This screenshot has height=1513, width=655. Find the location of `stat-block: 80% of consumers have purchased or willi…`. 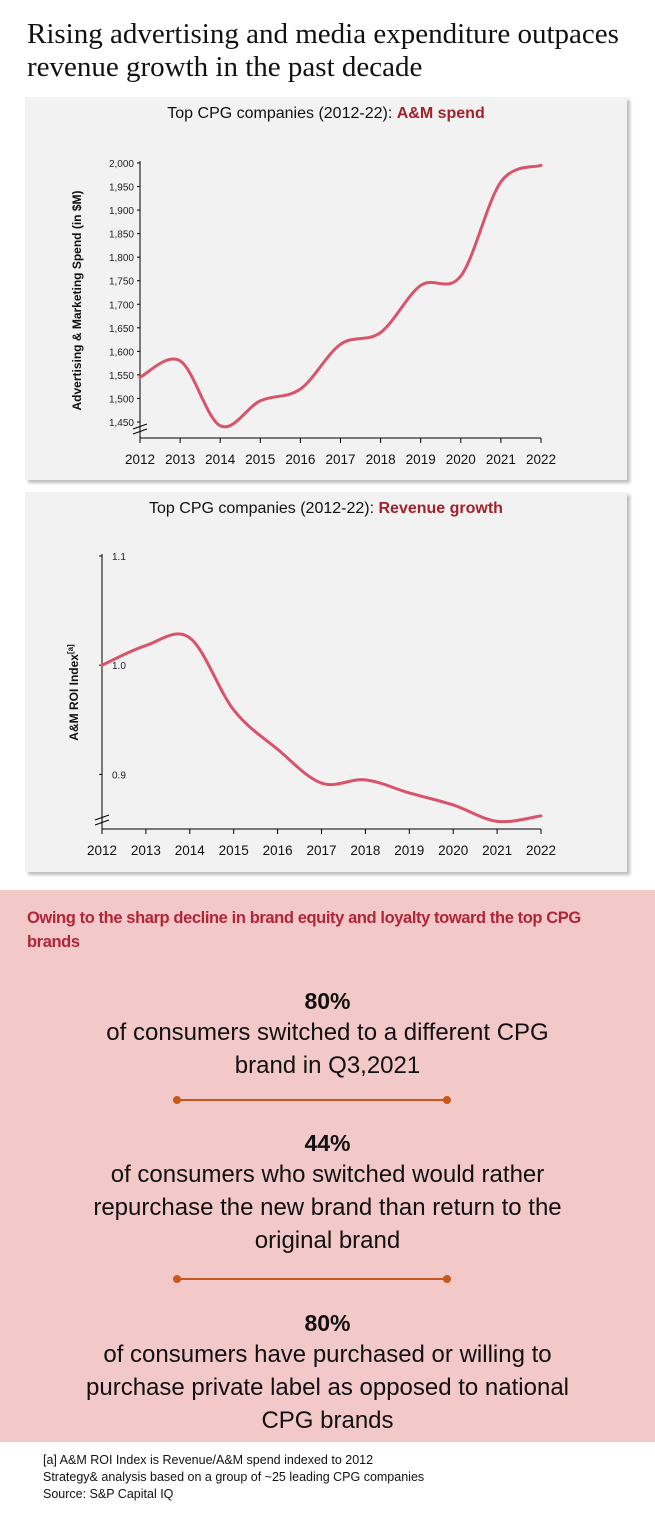

stat-block: 80% of consumers have purchased or willi… is located at coordinates (327, 1372).